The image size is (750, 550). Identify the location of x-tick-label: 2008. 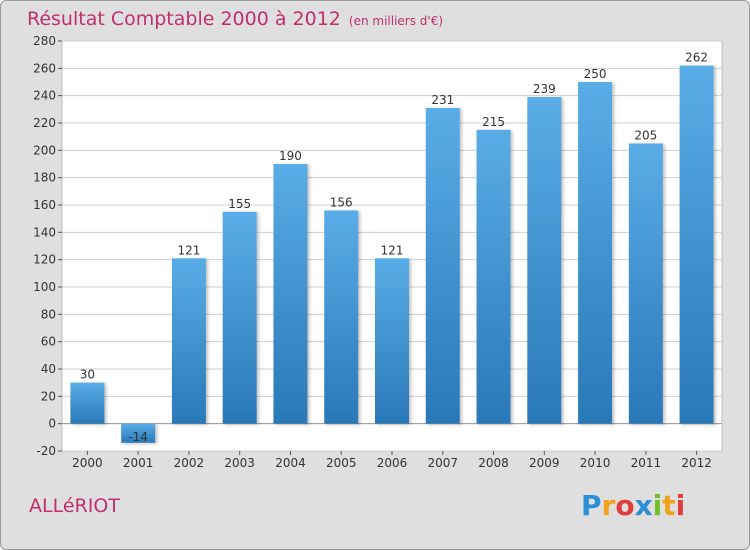
(493, 463).